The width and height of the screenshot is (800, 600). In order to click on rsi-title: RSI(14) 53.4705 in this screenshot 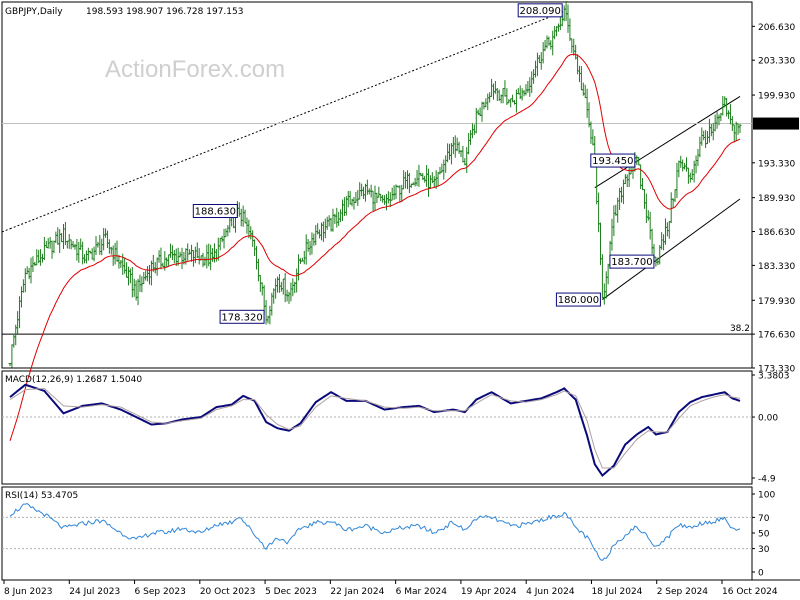, I will do `click(41, 496)`.